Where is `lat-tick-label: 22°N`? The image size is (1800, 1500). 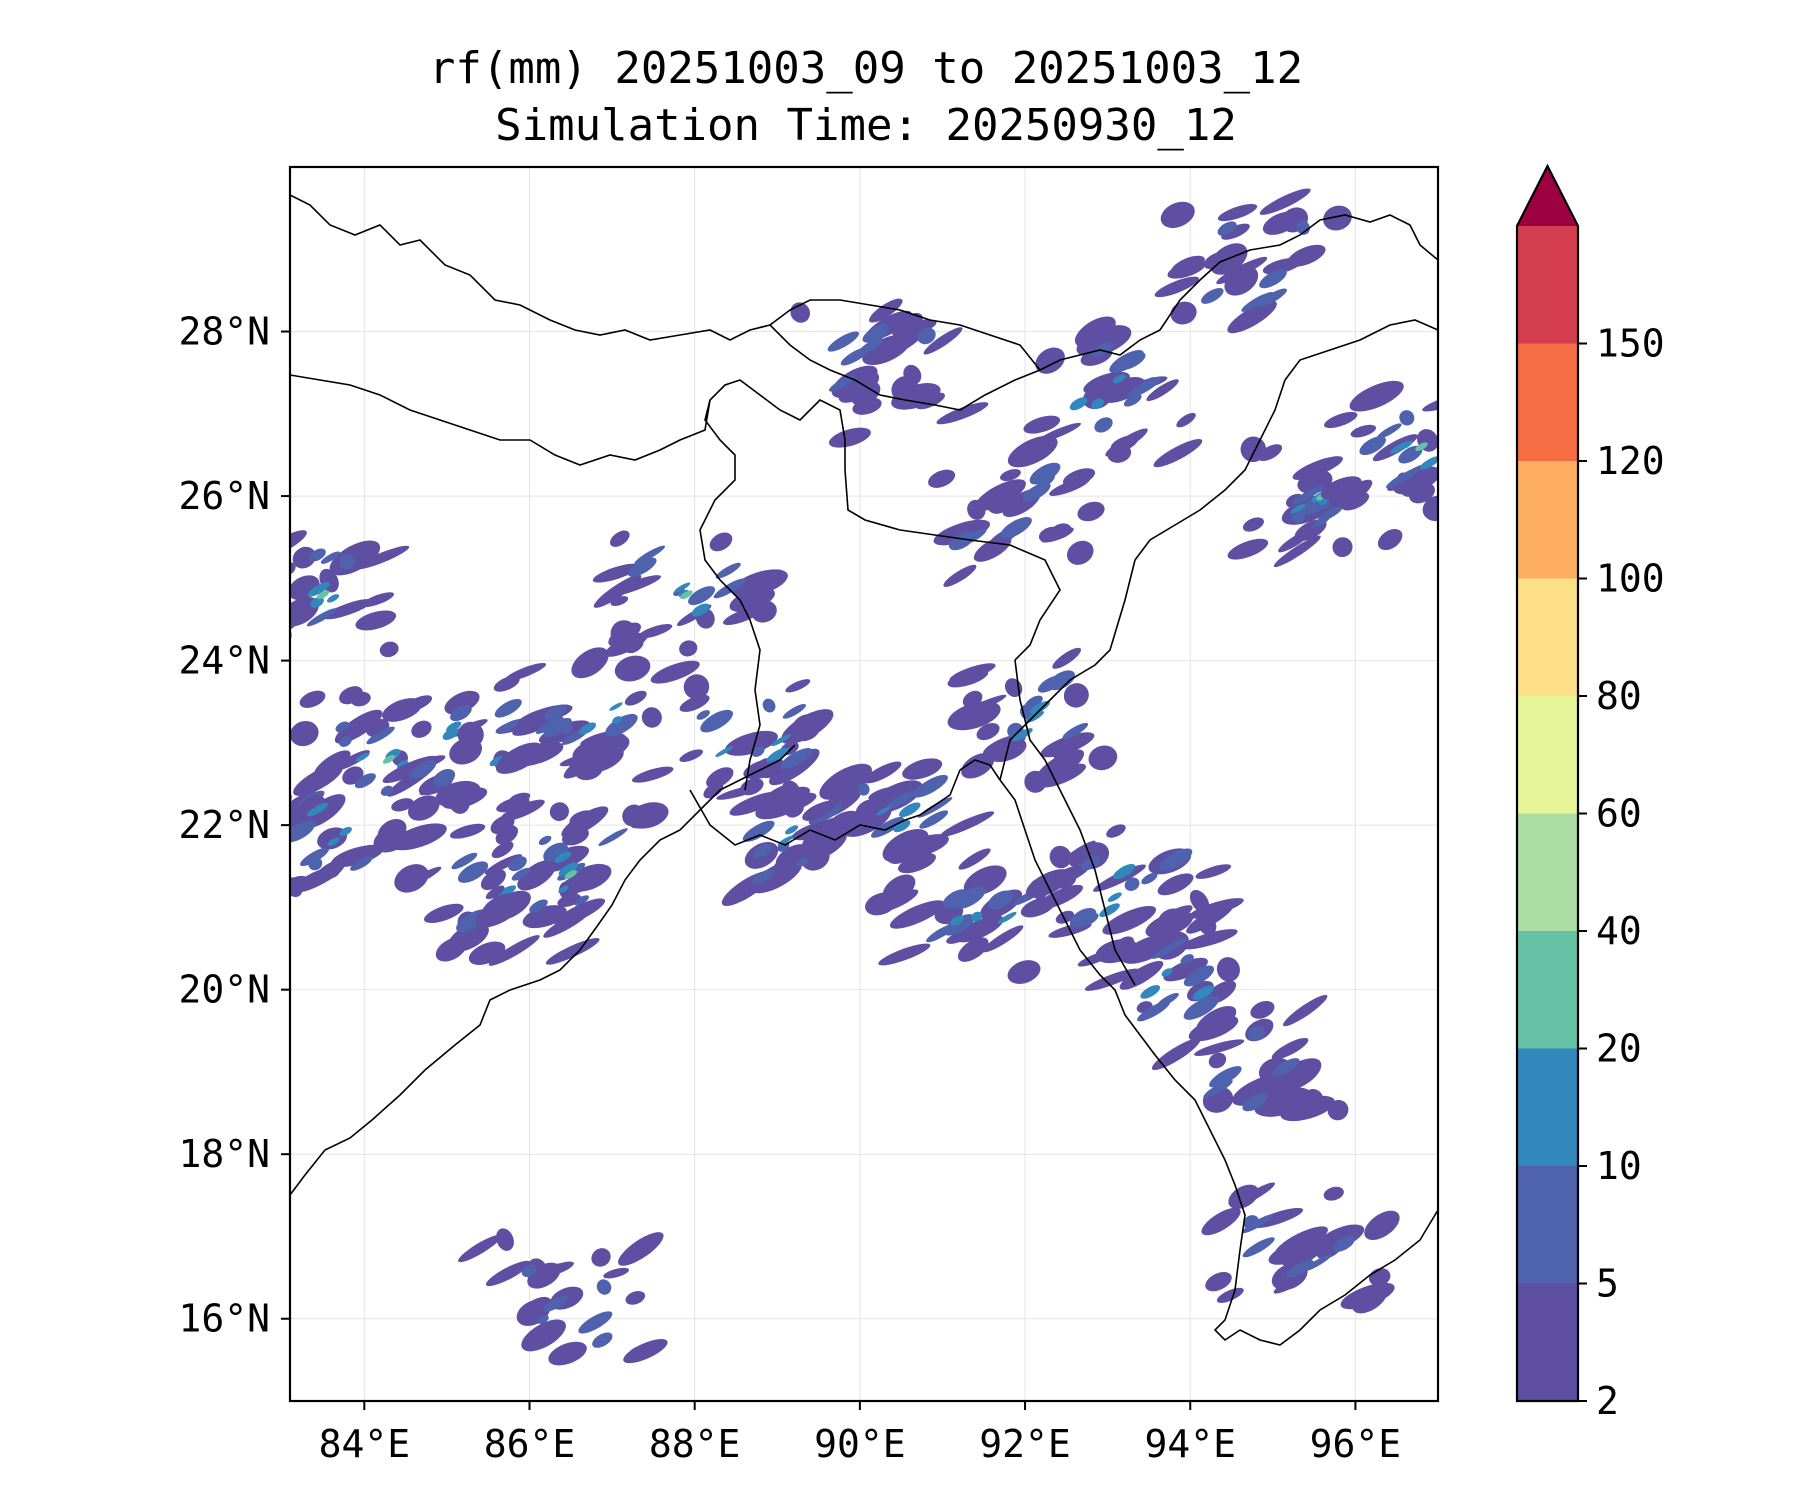
lat-tick-label: 22°N is located at coordinates (224, 825).